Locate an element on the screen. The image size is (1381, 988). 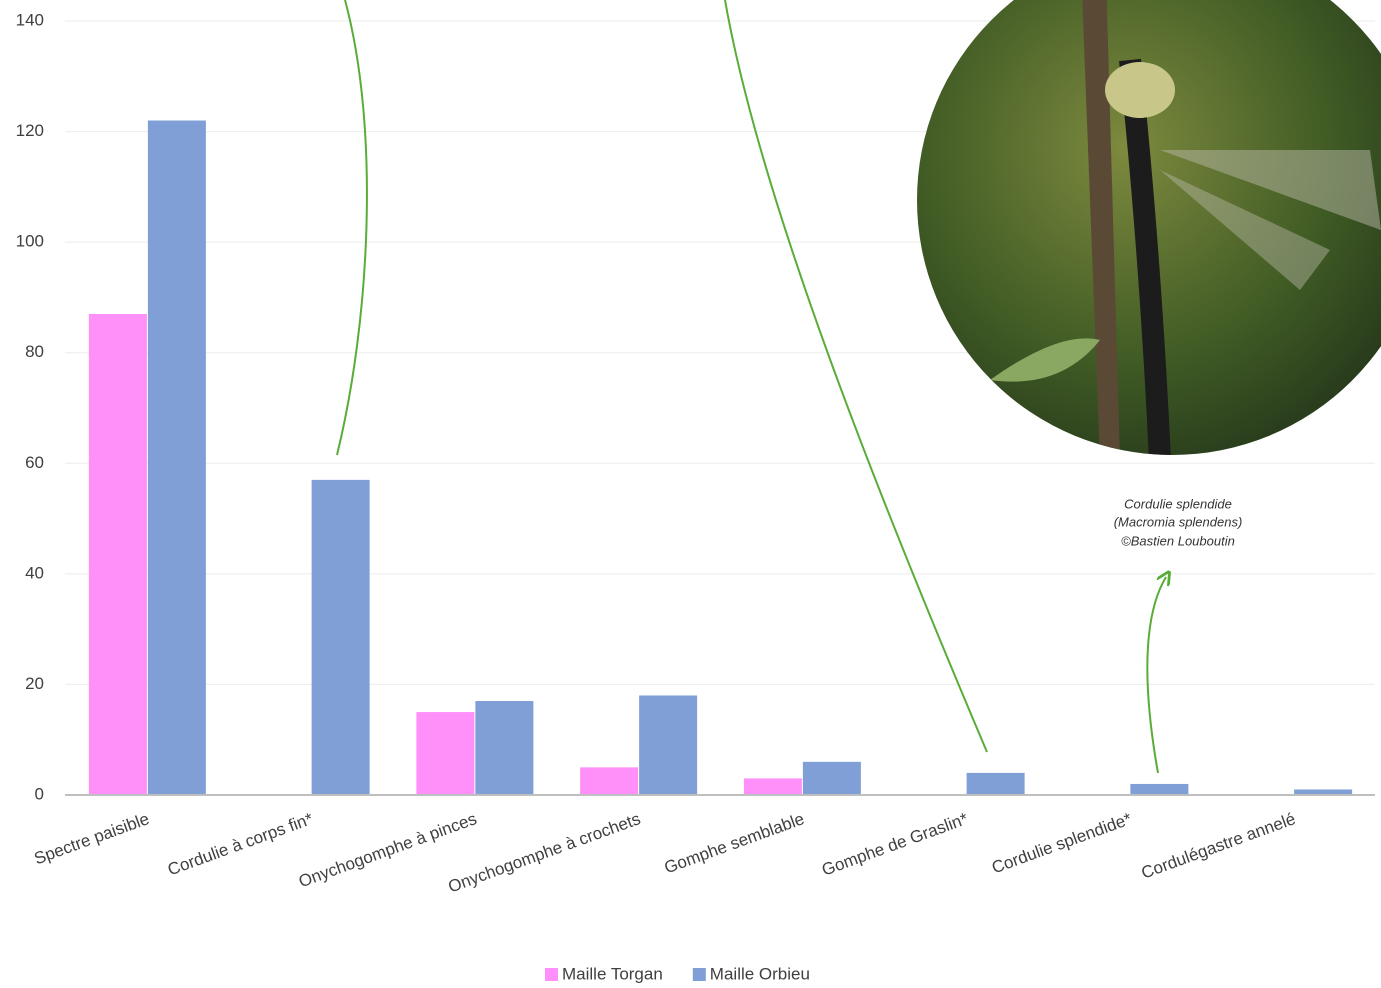
y-tick-label: 100 is located at coordinates (30, 241).